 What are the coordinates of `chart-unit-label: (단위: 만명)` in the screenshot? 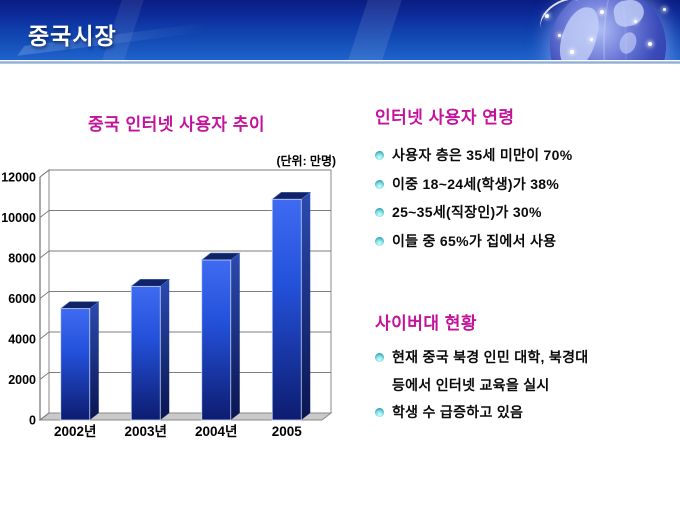 It's located at (306, 161).